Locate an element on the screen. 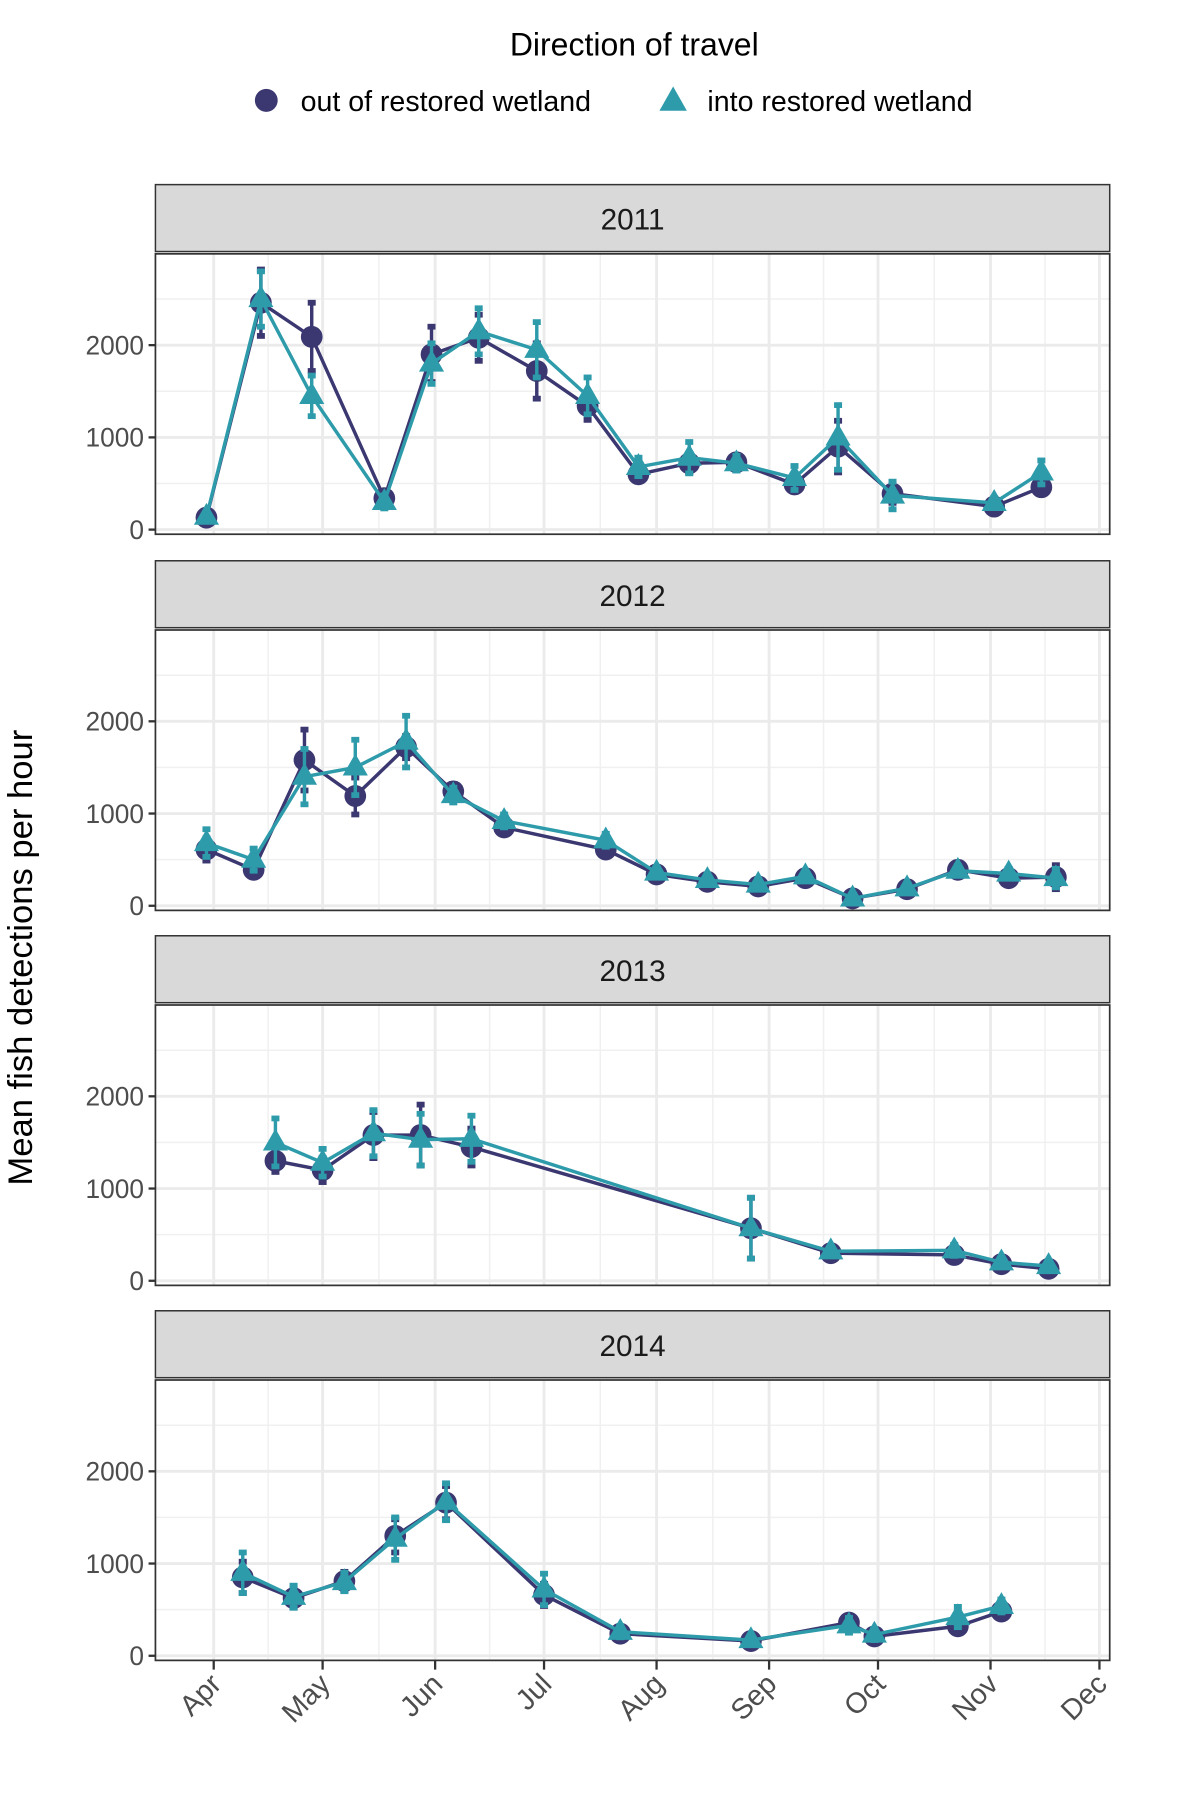 This screenshot has width=1200, height=1800. x-tick-label: Aug is located at coordinates (641, 1697).